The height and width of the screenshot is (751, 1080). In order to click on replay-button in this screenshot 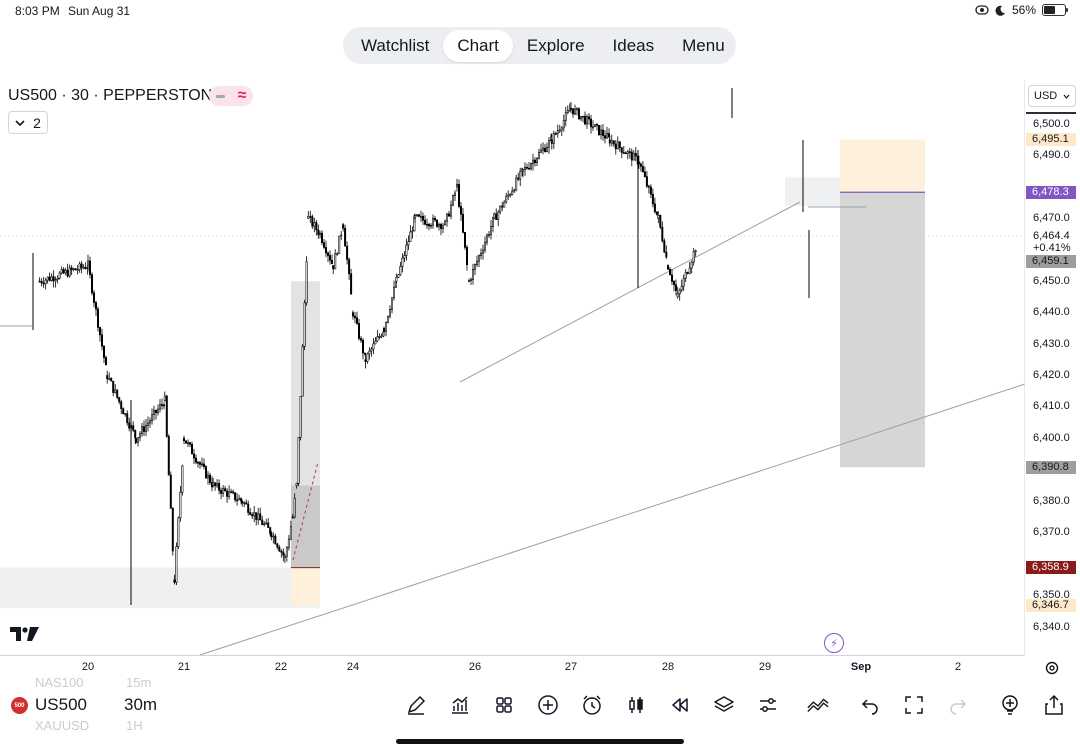, I will do `click(680, 705)`.